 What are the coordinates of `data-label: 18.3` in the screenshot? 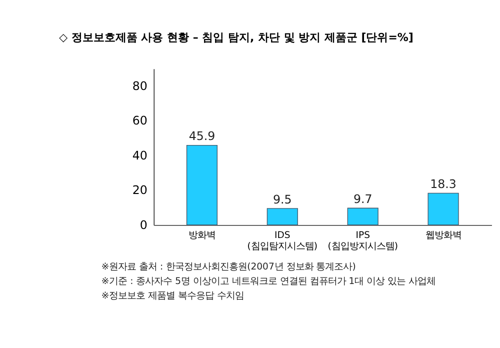 It's located at (443, 184).